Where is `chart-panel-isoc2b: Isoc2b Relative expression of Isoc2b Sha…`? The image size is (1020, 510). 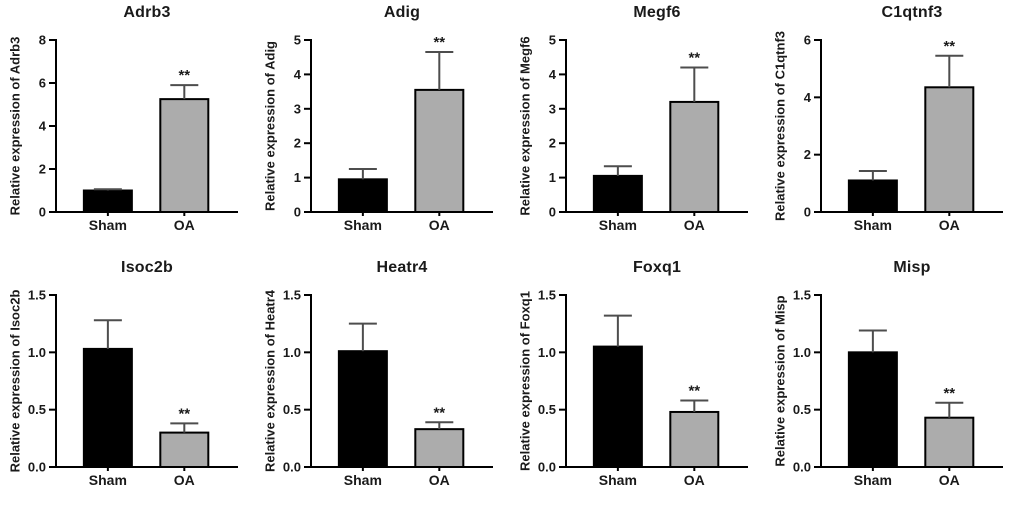 chart-panel-isoc2b: Isoc2b Relative expression of Isoc2b Sha… is located at coordinates (127, 382).